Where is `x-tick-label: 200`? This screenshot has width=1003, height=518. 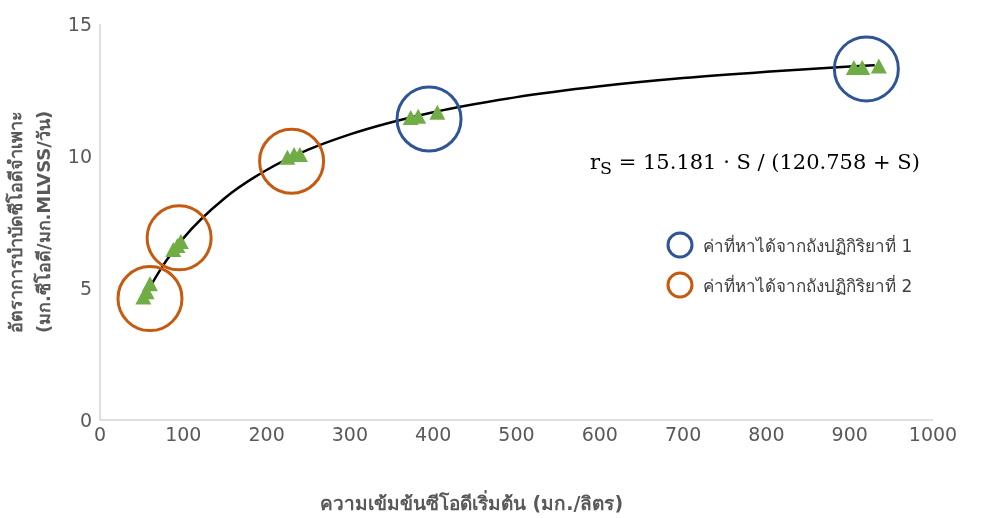 x-tick-label: 200 is located at coordinates (266, 434).